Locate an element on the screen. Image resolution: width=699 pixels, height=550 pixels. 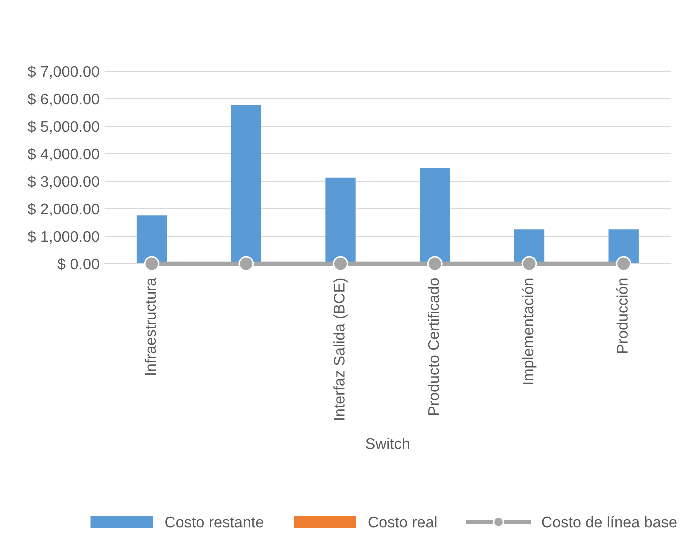
y-tick-label: $ 2,000.00 is located at coordinates (64, 209).